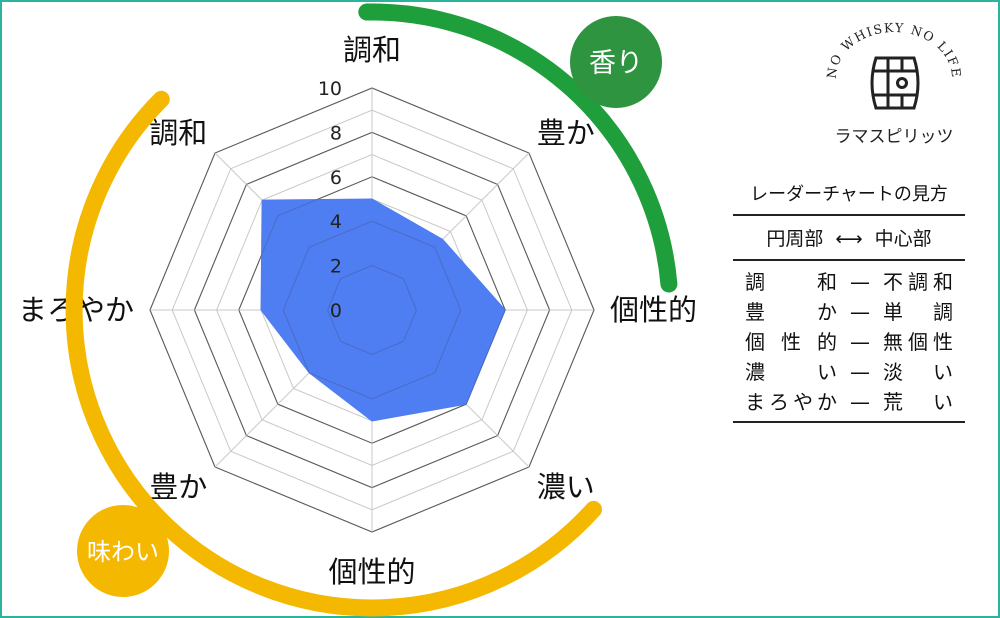  What do you see at coordinates (336, 311) in the screenshot?
I see `tick-label: 0` at bounding box center [336, 311].